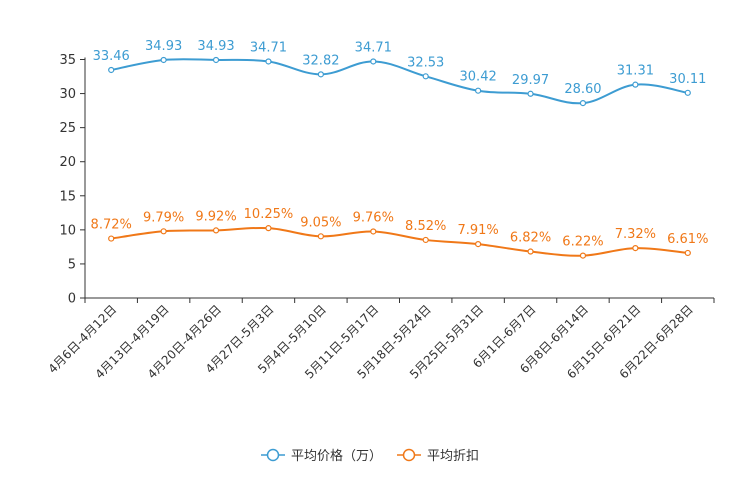 The width and height of the screenshot is (744, 496). Describe the element at coordinates (530, 80) in the screenshot. I see `data-label: 29.97` at that location.